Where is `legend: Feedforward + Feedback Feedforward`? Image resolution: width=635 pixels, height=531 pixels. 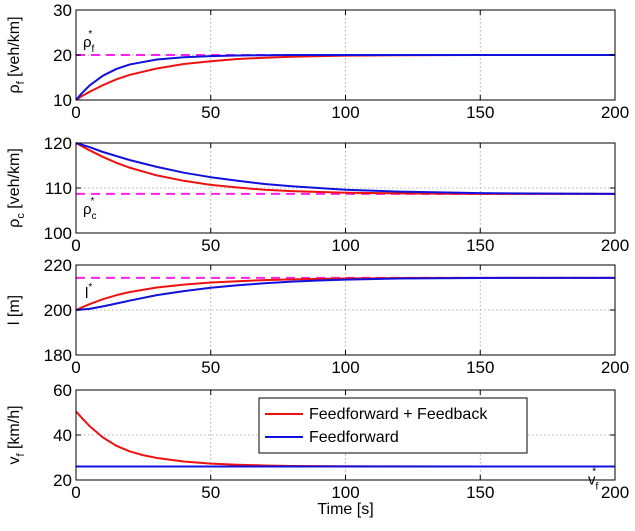 legend: Feedforward + Feedback Feedforward is located at coordinates (393, 425).